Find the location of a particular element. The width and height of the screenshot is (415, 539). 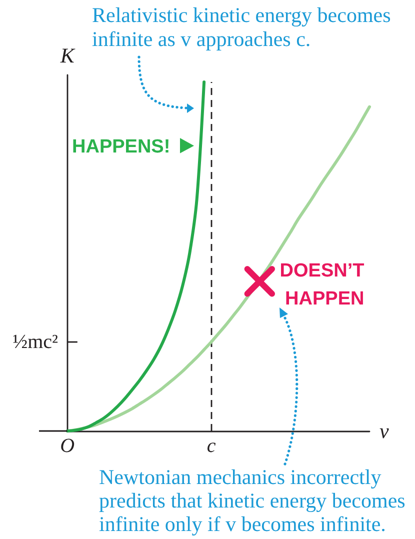

annotation: DOESN’T HAPPEN is located at coordinates (322, 285).